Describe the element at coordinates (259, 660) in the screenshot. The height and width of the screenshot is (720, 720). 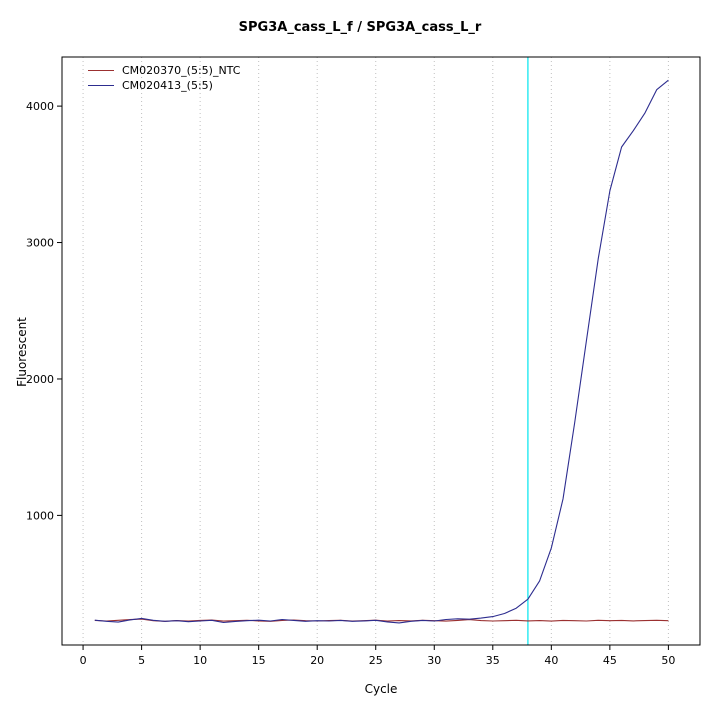
I see `x-tick-label-15: 15` at that location.